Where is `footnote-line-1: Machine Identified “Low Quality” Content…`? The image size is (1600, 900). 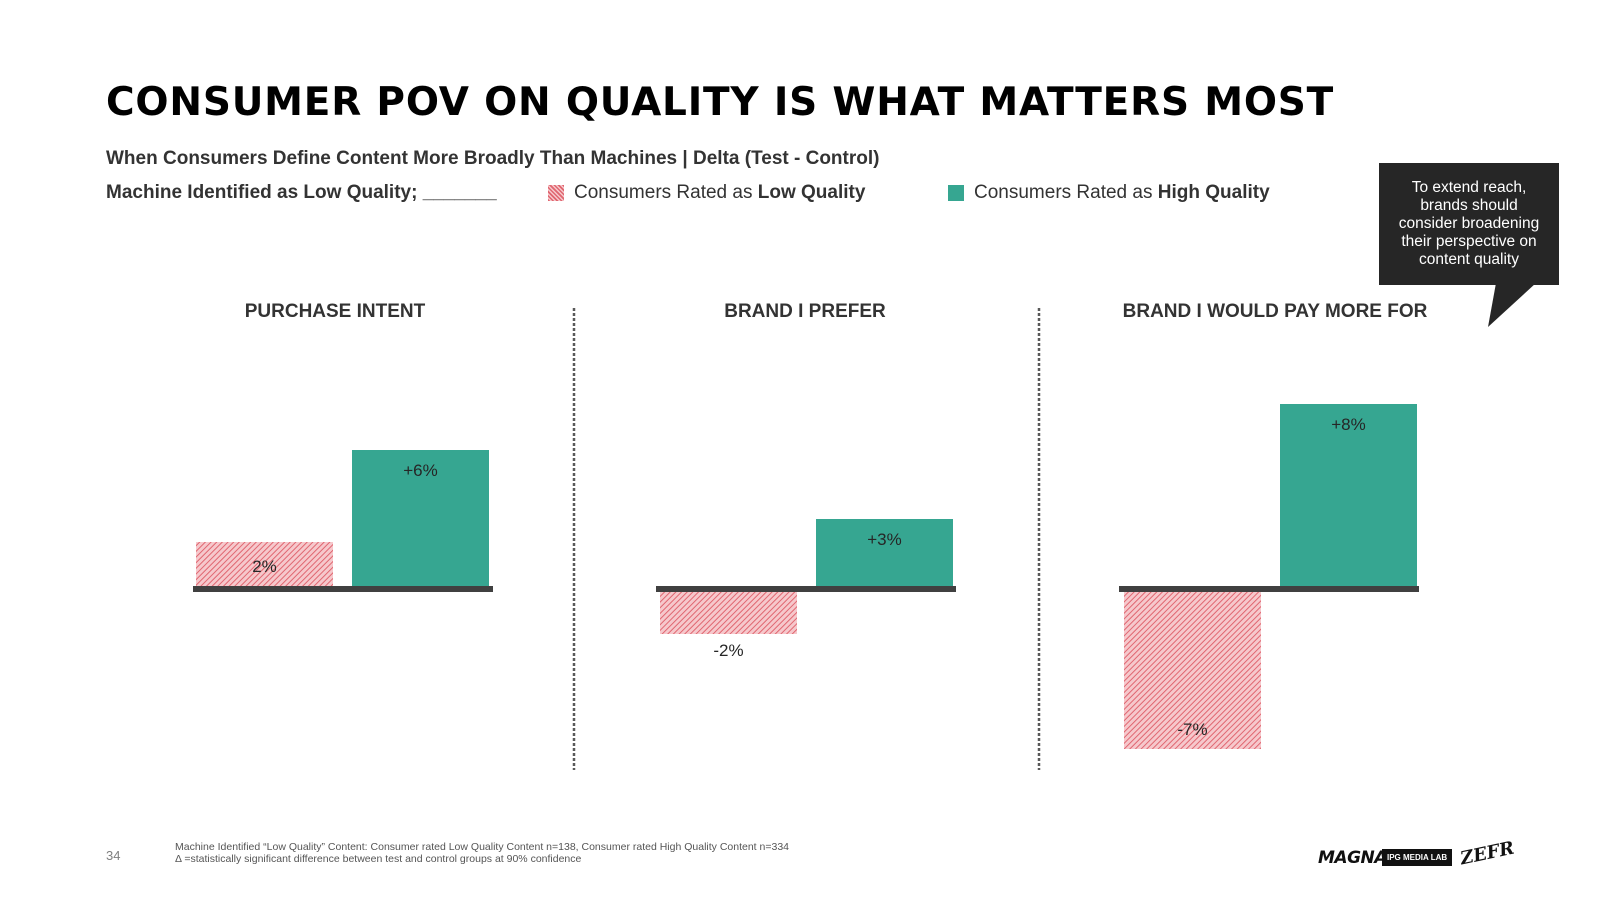 footnote-line-1: Machine Identified “Low Quality” Content… is located at coordinates (482, 847).